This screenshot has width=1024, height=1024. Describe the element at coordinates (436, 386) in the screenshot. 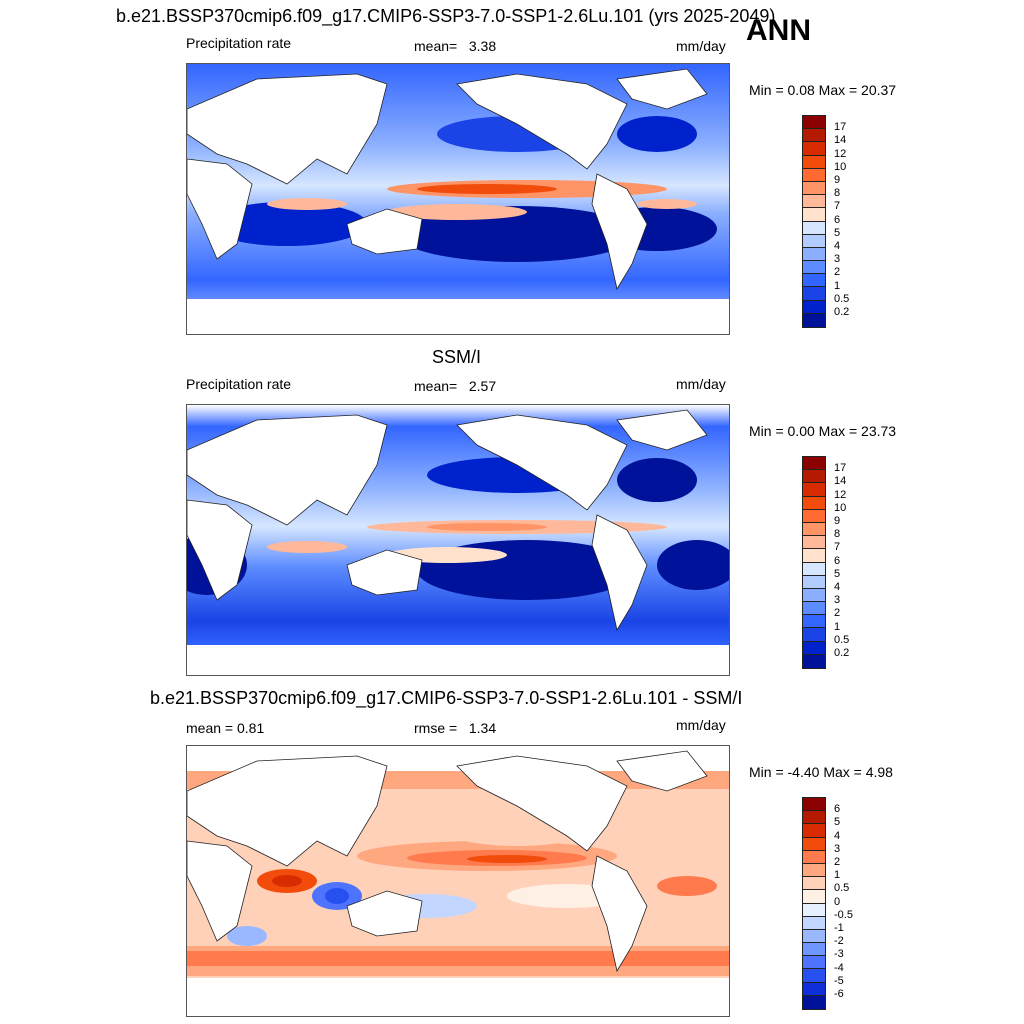

I see `mean-label-text: mean=` at that location.